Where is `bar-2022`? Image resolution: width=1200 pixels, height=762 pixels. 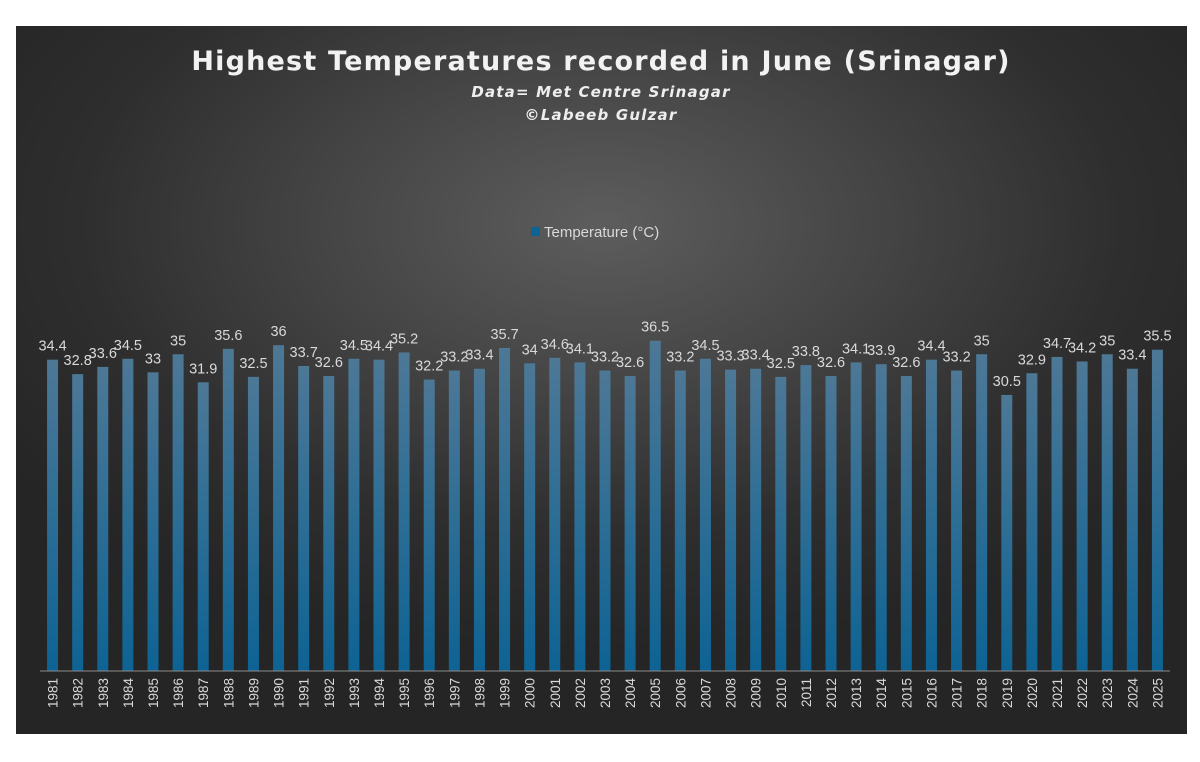 bar-2022 is located at coordinates (1082, 516).